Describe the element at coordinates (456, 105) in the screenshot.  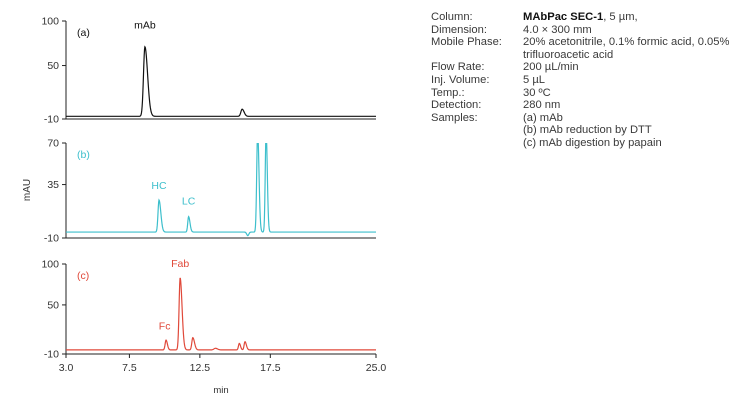
I see `condition-key: Detection:` at that location.